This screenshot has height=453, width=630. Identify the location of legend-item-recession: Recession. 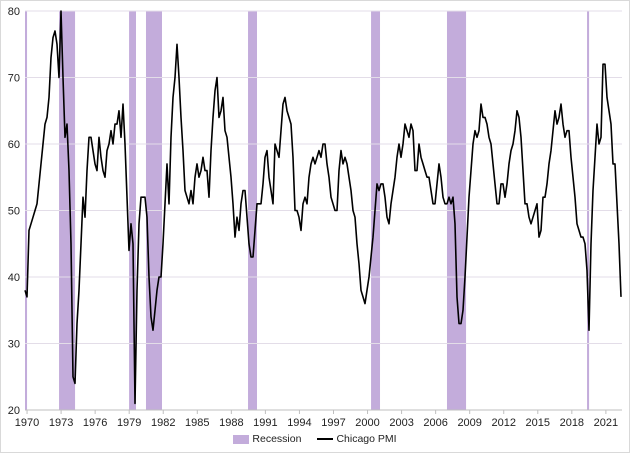
(267, 439).